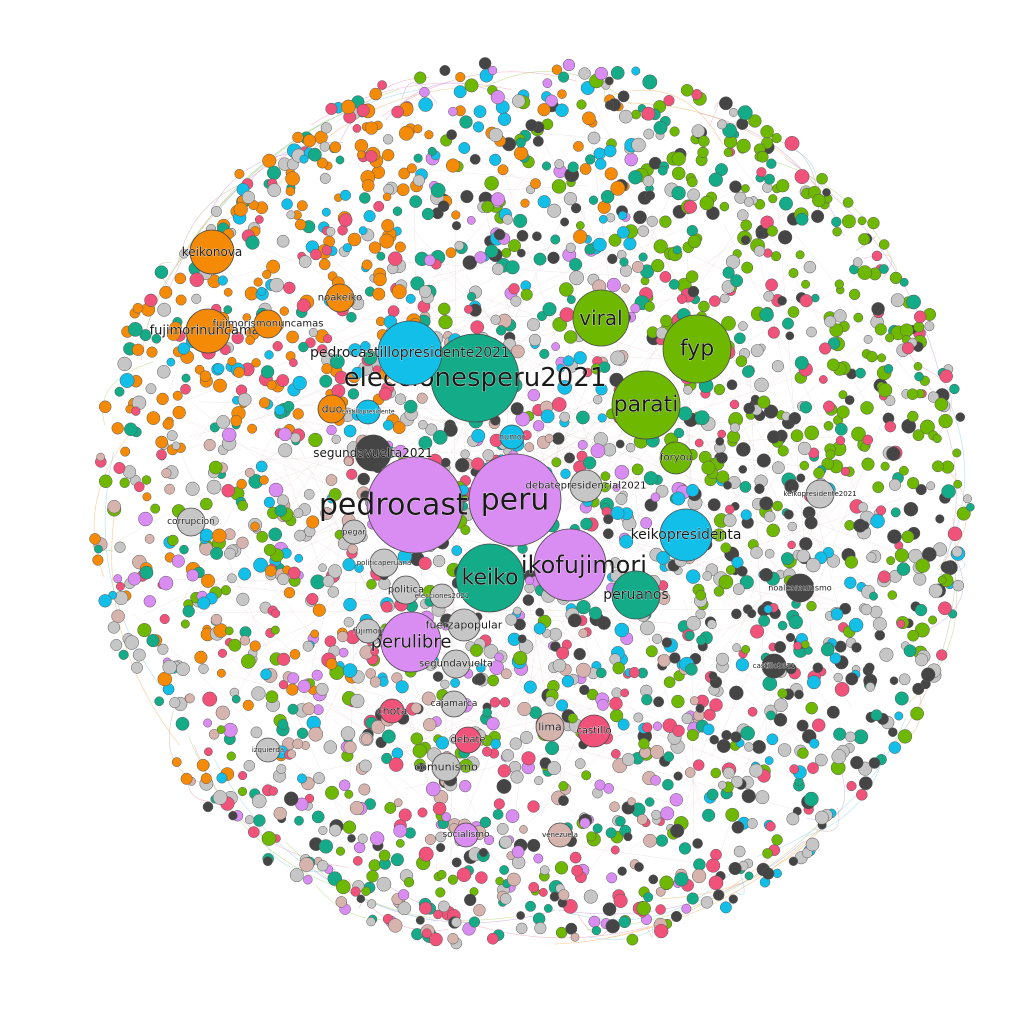 This screenshot has width=1024, height=1024. Describe the element at coordinates (466, 835) in the screenshot. I see `hashtag-label: socialismo` at that location.